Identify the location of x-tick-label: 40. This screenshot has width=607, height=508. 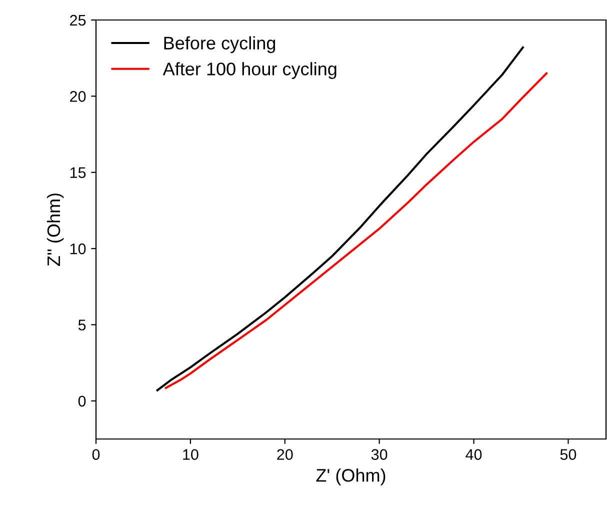
(474, 454).